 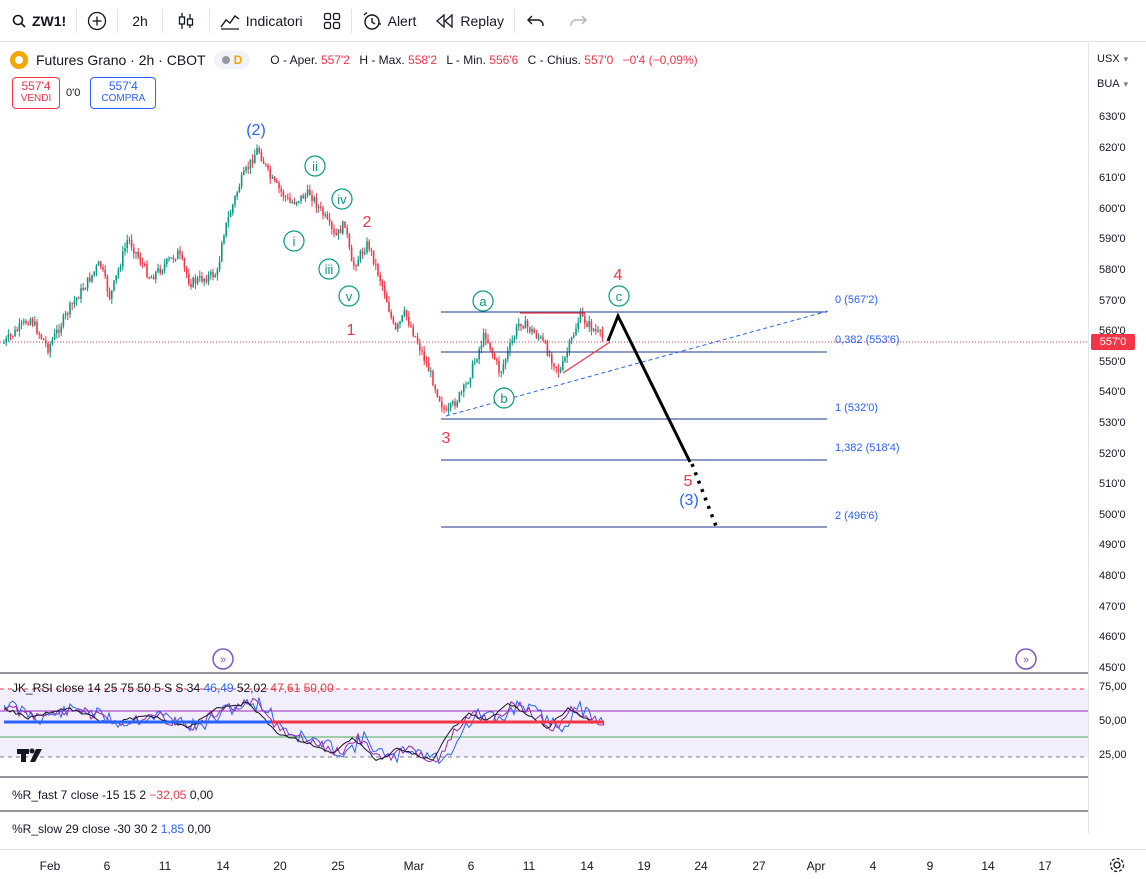 What do you see at coordinates (121, 60) in the screenshot?
I see `symbol-title: Futures Grano · 2h · CBOT` at bounding box center [121, 60].